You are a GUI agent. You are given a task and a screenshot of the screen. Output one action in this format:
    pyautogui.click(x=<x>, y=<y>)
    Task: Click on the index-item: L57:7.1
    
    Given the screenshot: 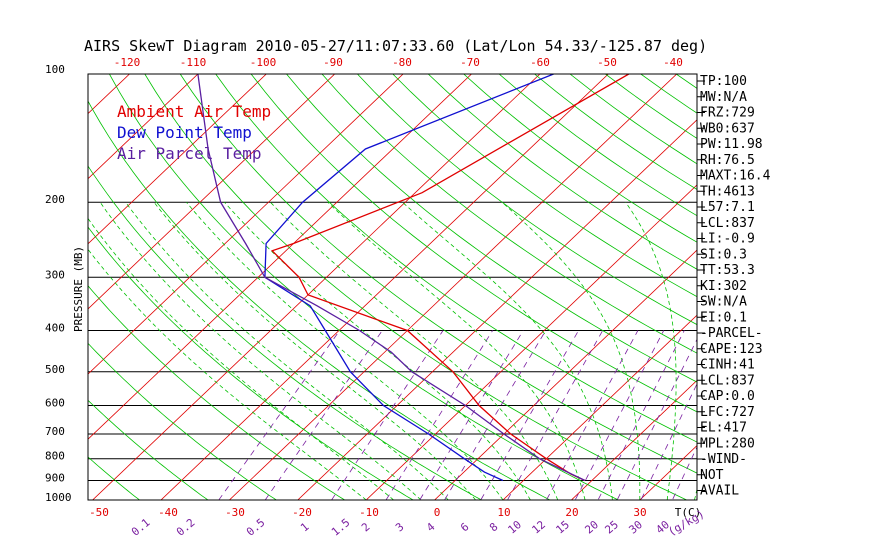 What is the action you would take?
    pyautogui.click(x=727, y=207)
    